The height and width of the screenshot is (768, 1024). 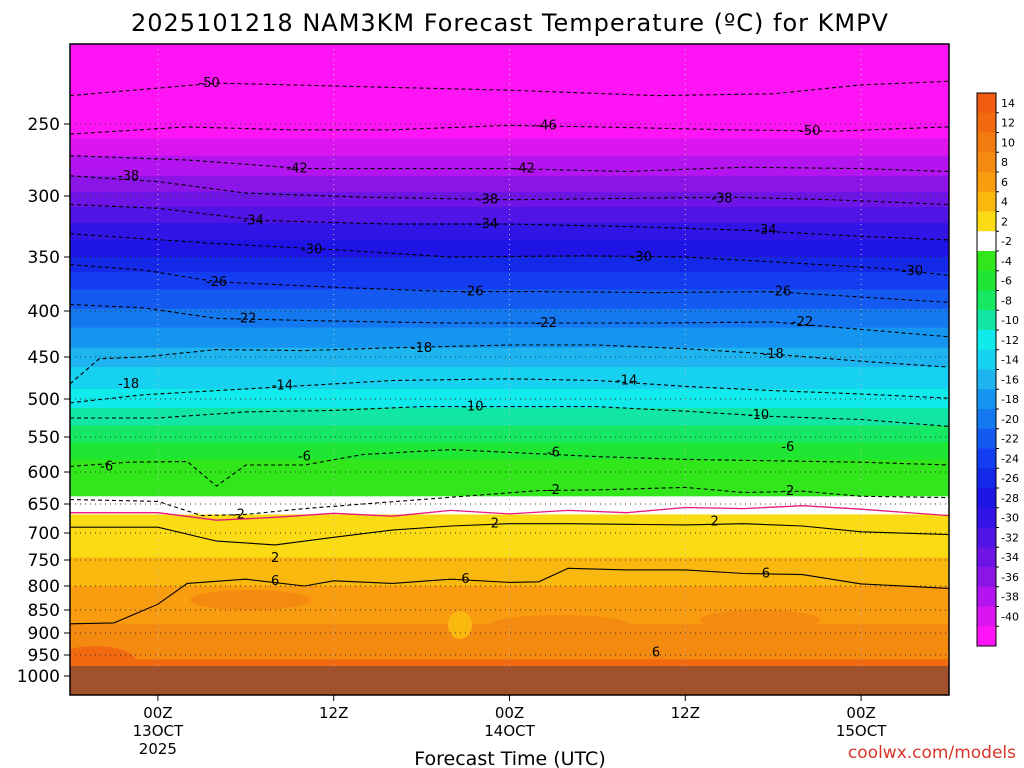 What do you see at coordinates (1004, 221) in the screenshot?
I see `colorbar-label: 2` at bounding box center [1004, 221].